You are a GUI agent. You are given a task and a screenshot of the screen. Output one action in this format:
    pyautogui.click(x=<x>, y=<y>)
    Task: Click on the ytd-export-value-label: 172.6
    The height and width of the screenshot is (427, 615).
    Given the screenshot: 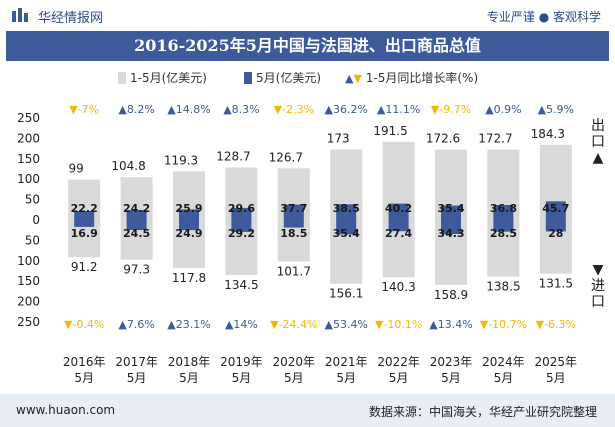 What is the action you would take?
    pyautogui.click(x=443, y=139)
    